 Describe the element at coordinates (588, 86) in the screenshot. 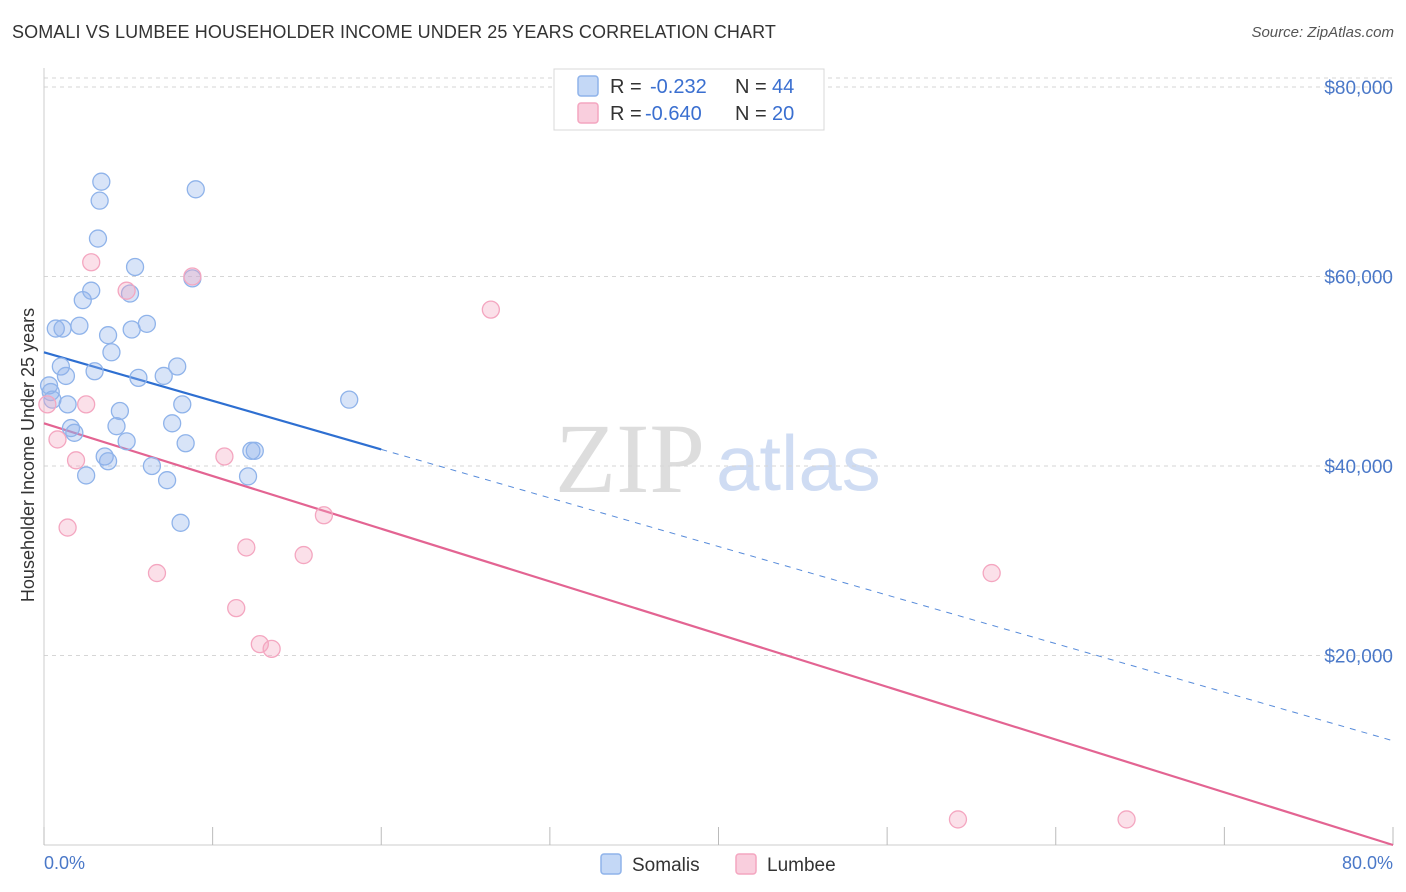

I see `legend-swatch-somalis` at that location.